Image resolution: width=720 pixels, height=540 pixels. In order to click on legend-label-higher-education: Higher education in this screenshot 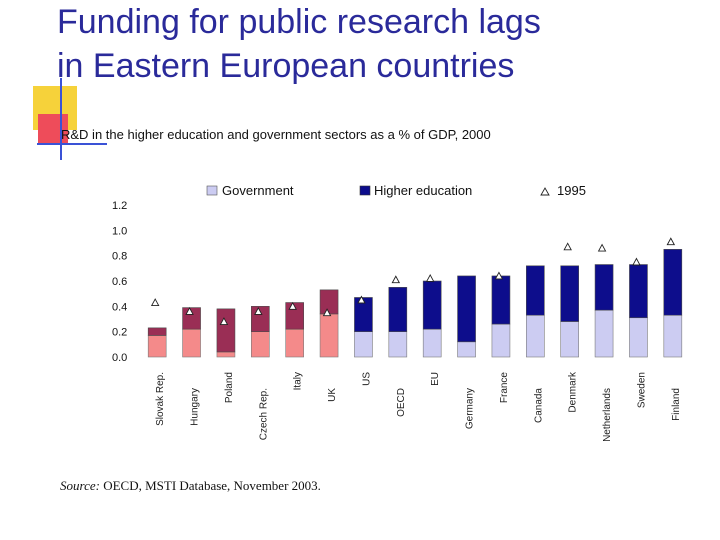, I will do `click(423, 190)`.